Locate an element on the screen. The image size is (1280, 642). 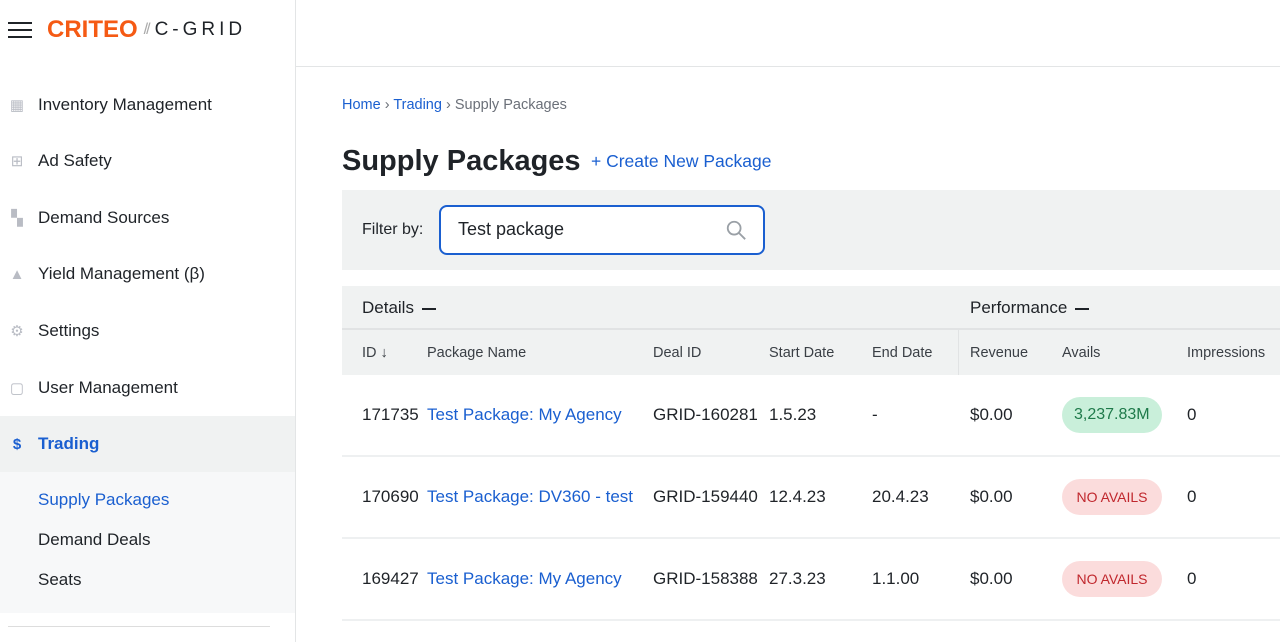
sidebar-item-label: User Management is located at coordinates (108, 387).